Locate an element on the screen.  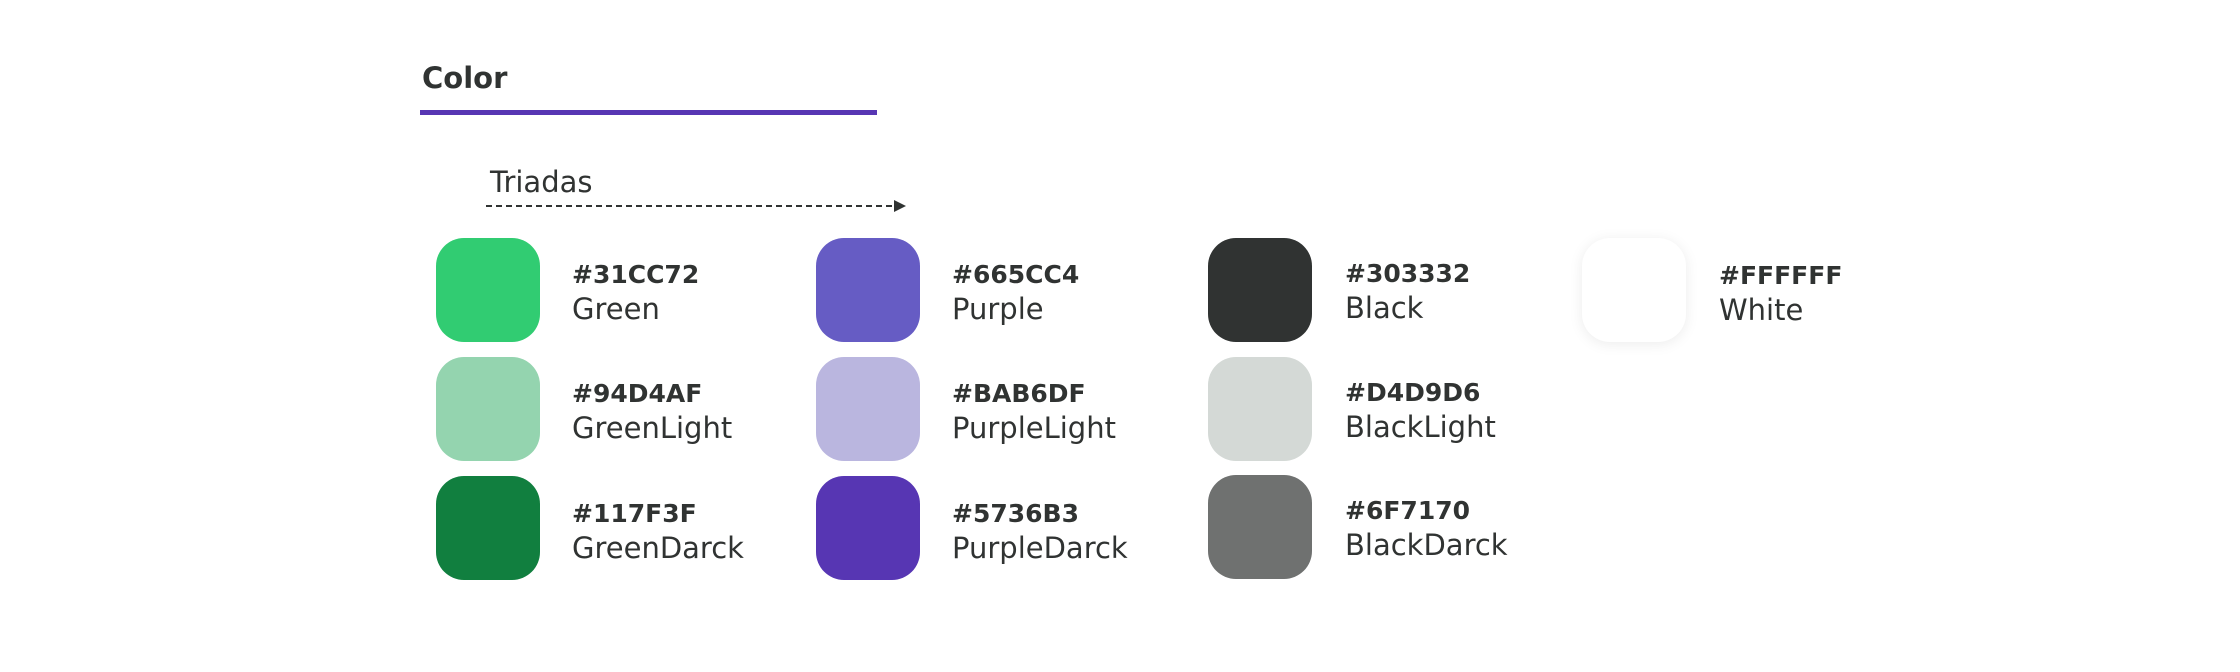
hex-code: #303332 is located at coordinates (1408, 273).